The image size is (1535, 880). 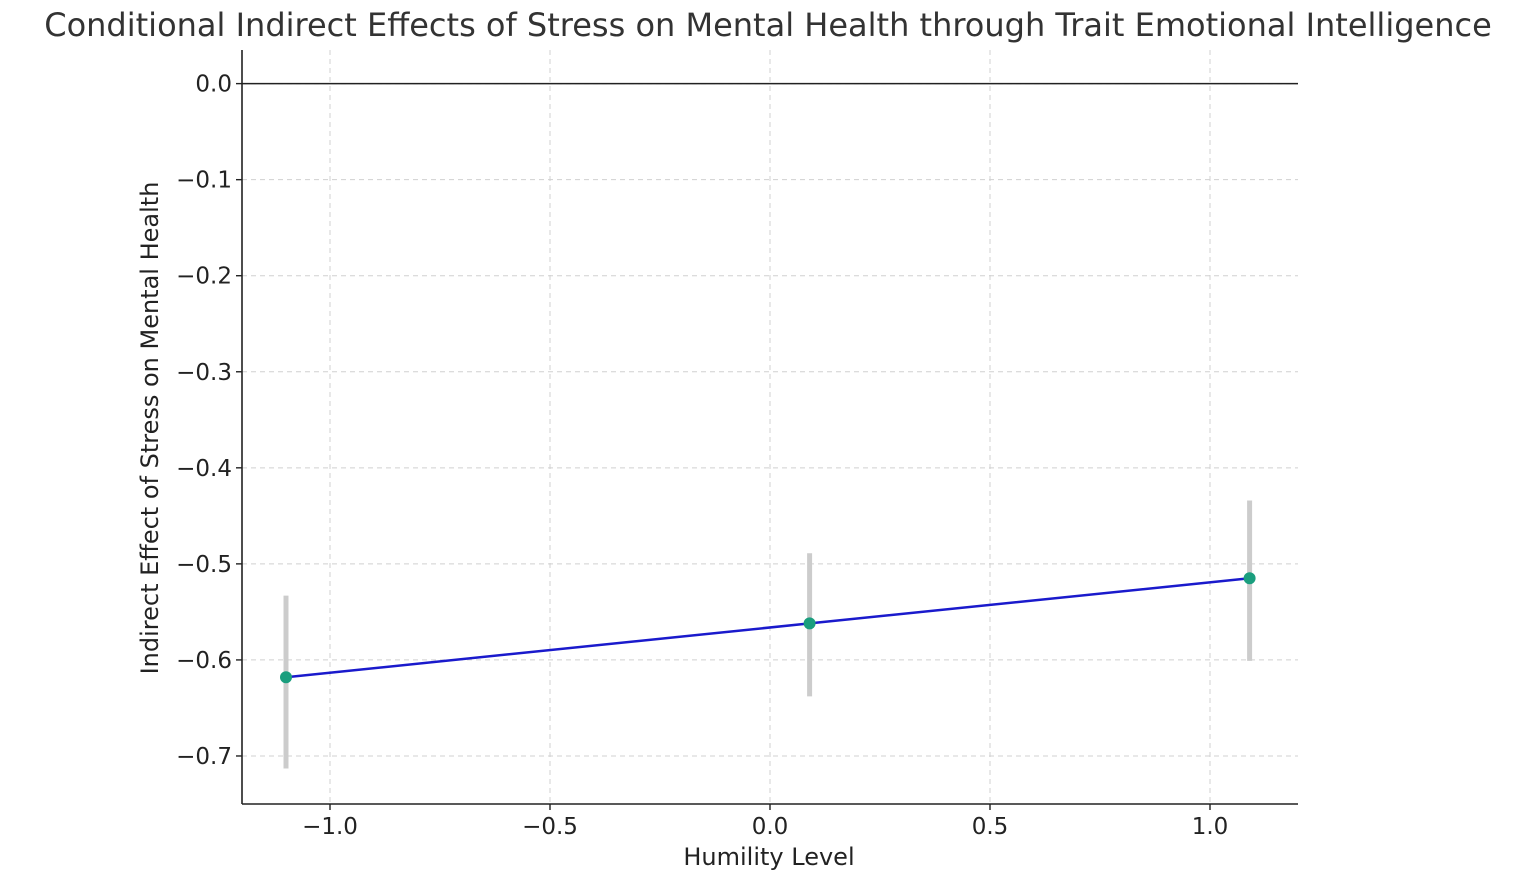 What do you see at coordinates (990, 827) in the screenshot?
I see `x-tick-label-3: 0.5` at bounding box center [990, 827].